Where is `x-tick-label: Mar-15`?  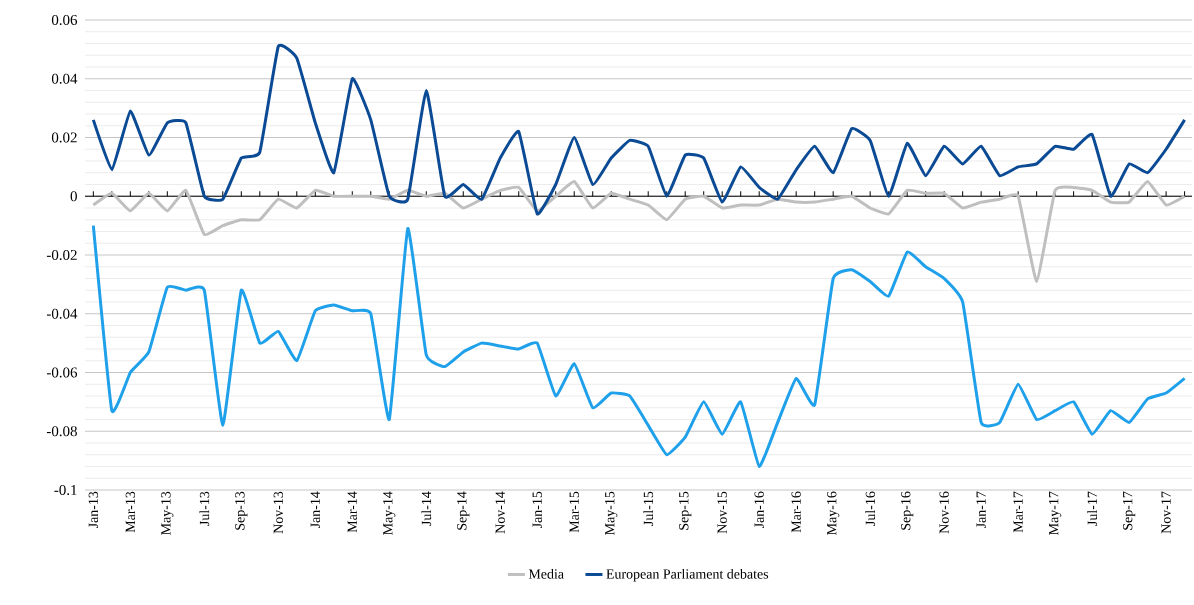
x-tick-label: Mar-15 is located at coordinates (574, 512).